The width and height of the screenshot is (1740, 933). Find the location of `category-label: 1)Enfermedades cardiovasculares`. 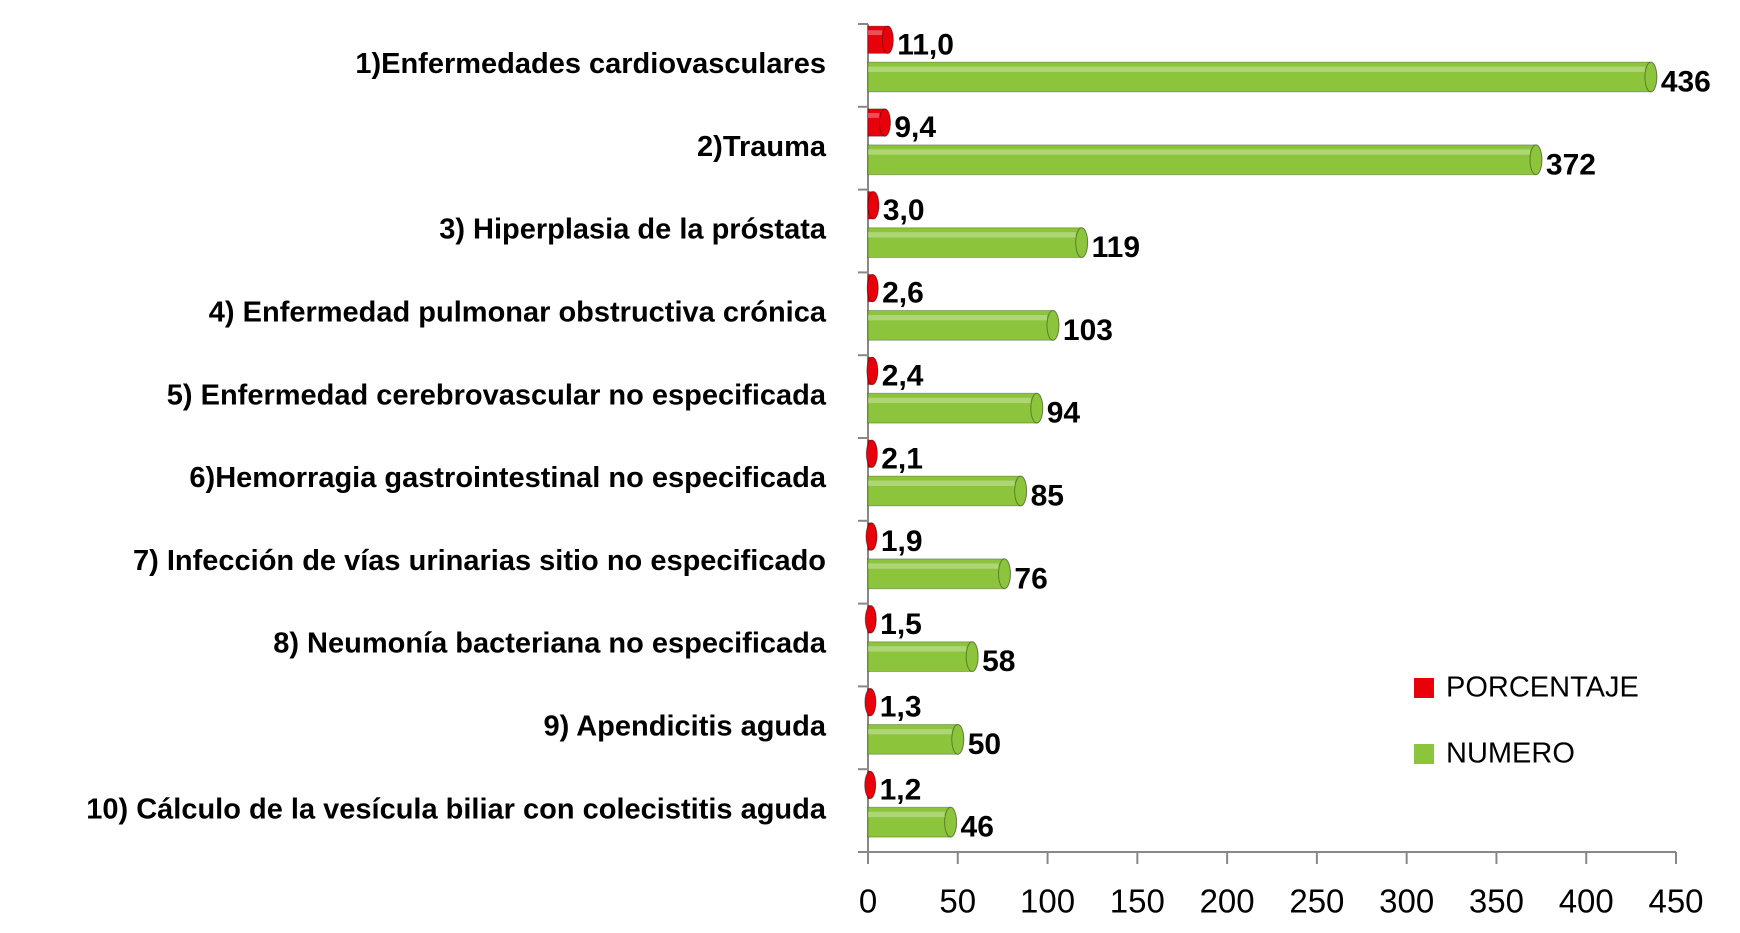

category-label: 1)Enfermedades cardiovasculares is located at coordinates (590, 64).